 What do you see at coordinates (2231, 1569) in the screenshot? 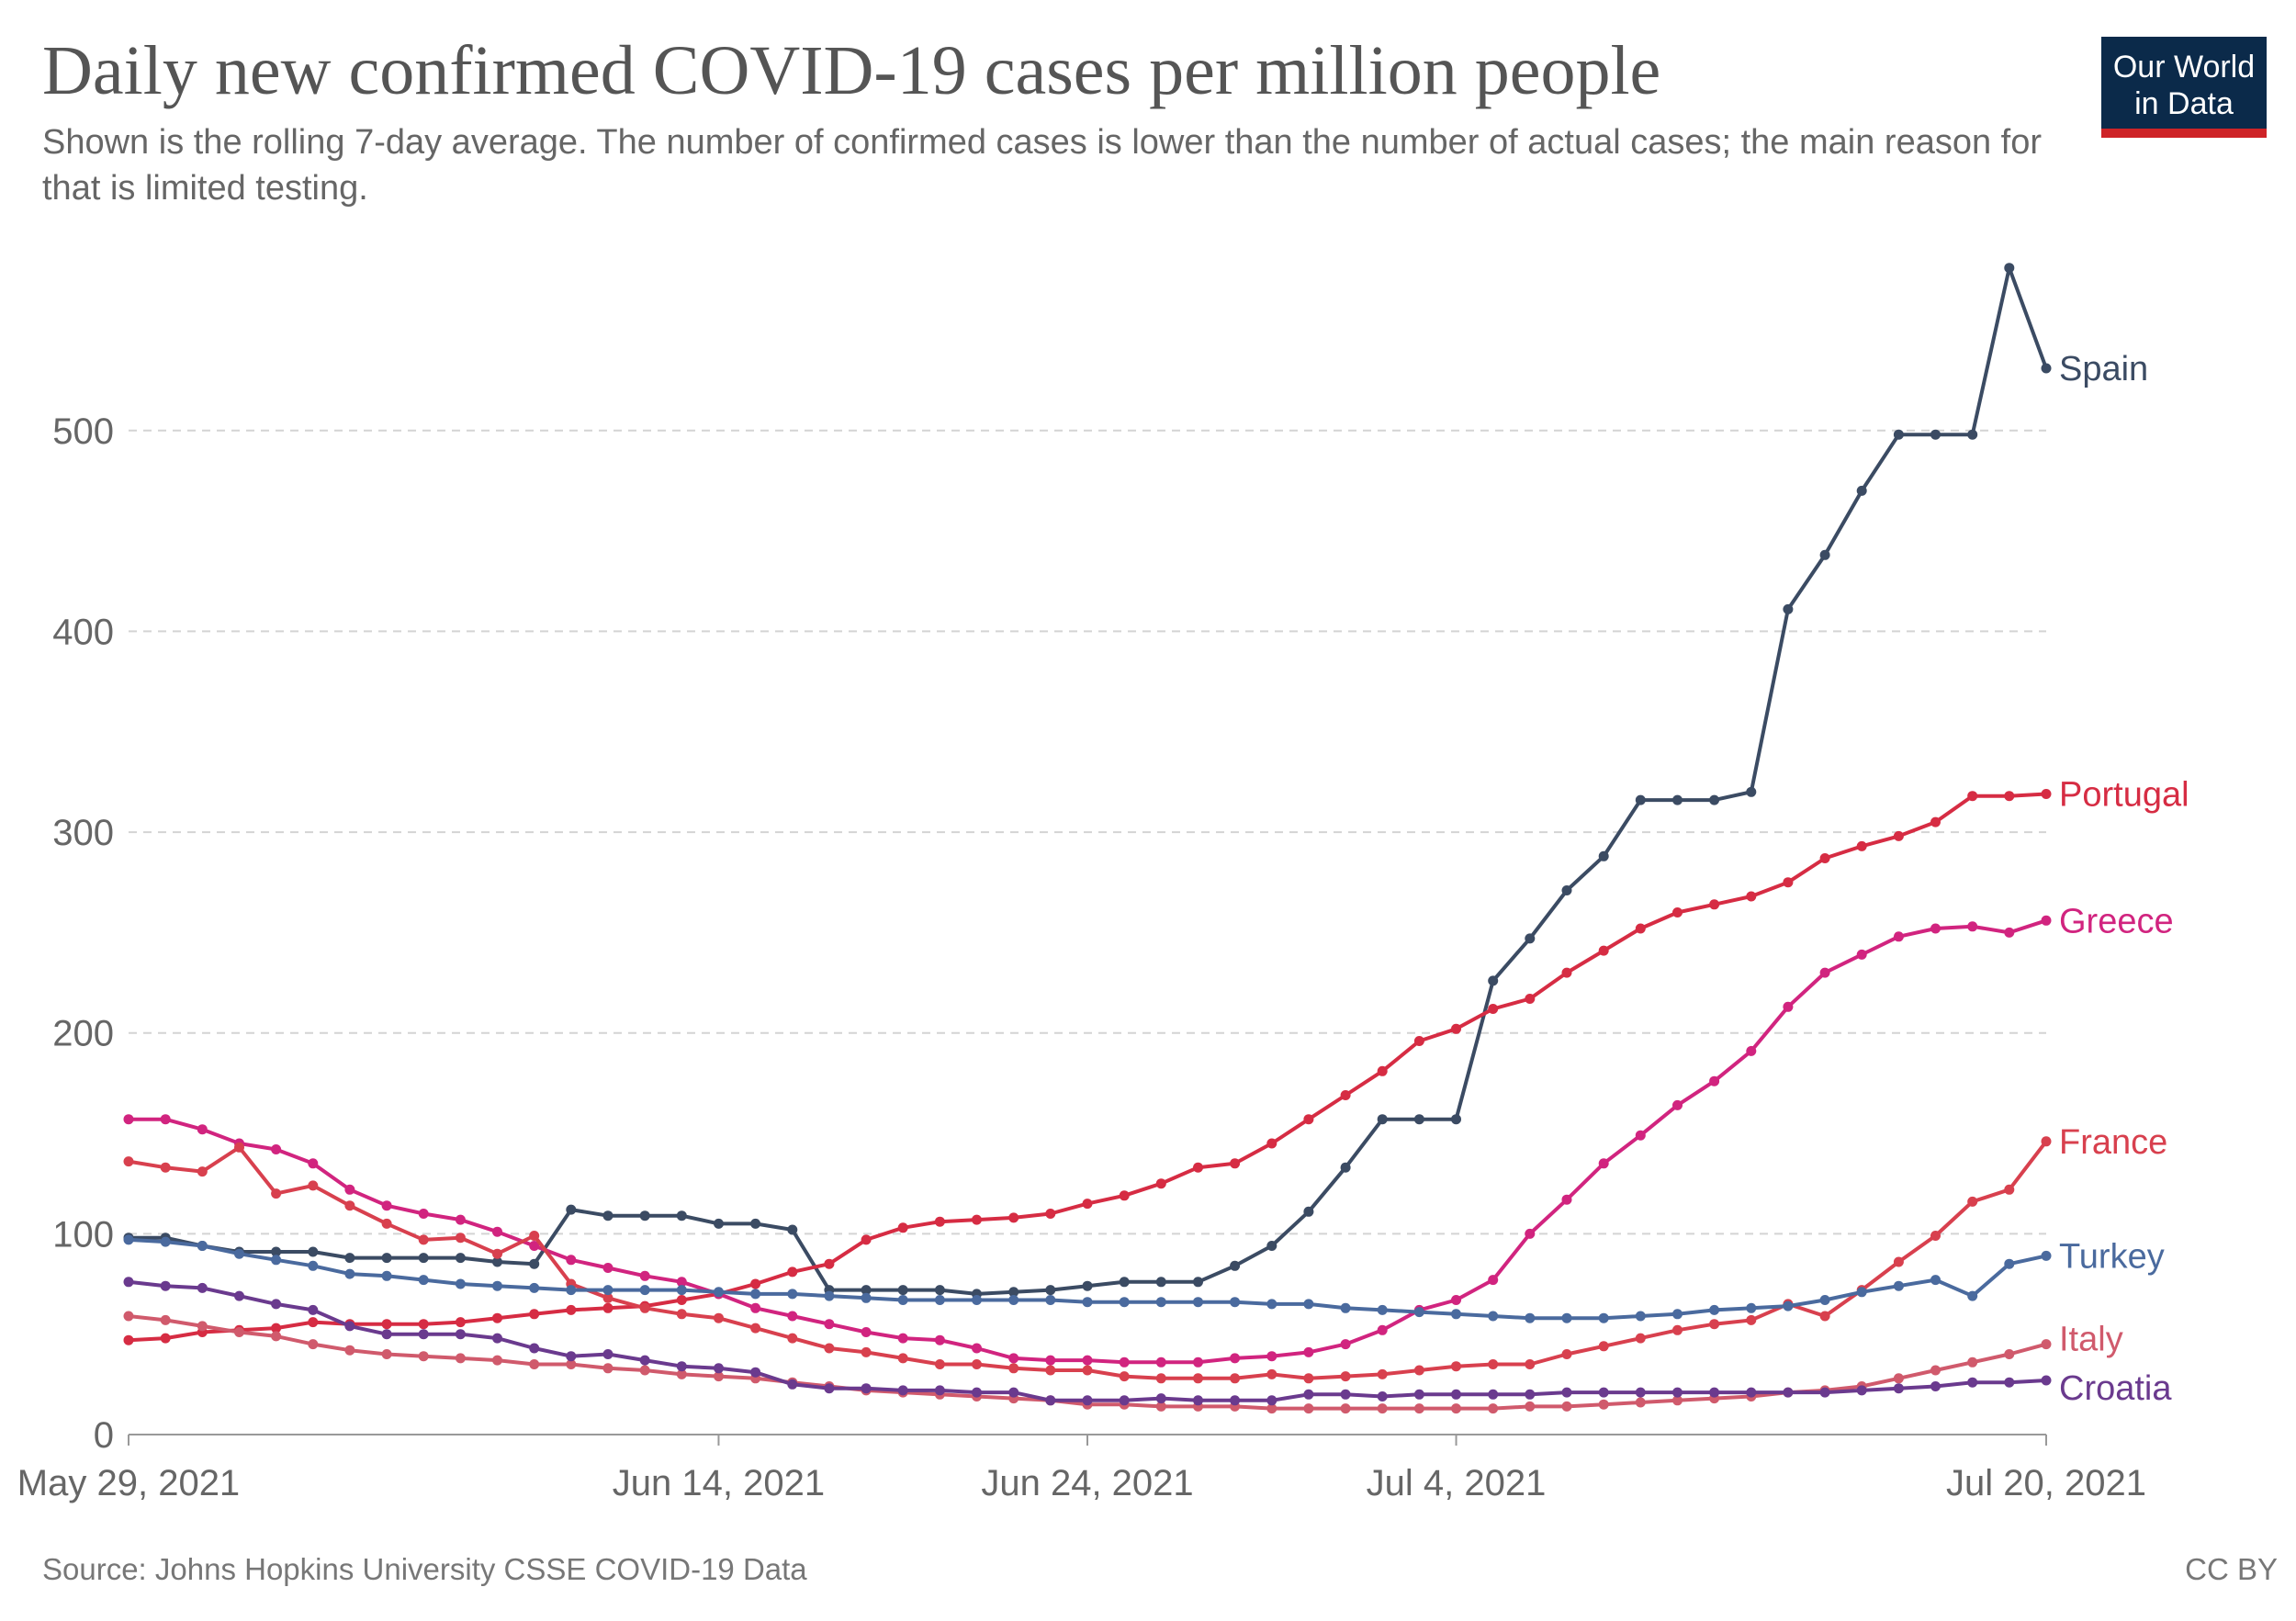
I see `license-note: CC BY` at bounding box center [2231, 1569].